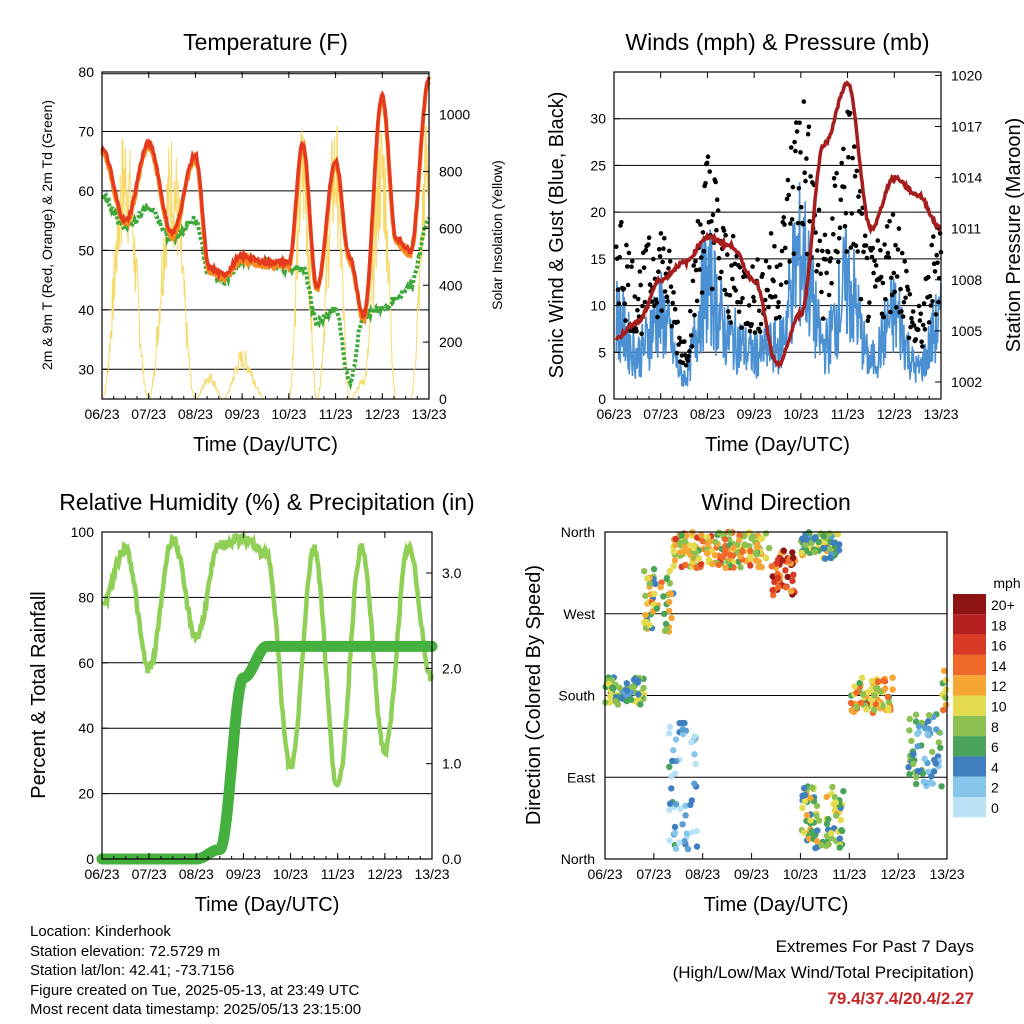 The image size is (1024, 1024). I want to click on y-tick-label: 5, so click(602, 352).